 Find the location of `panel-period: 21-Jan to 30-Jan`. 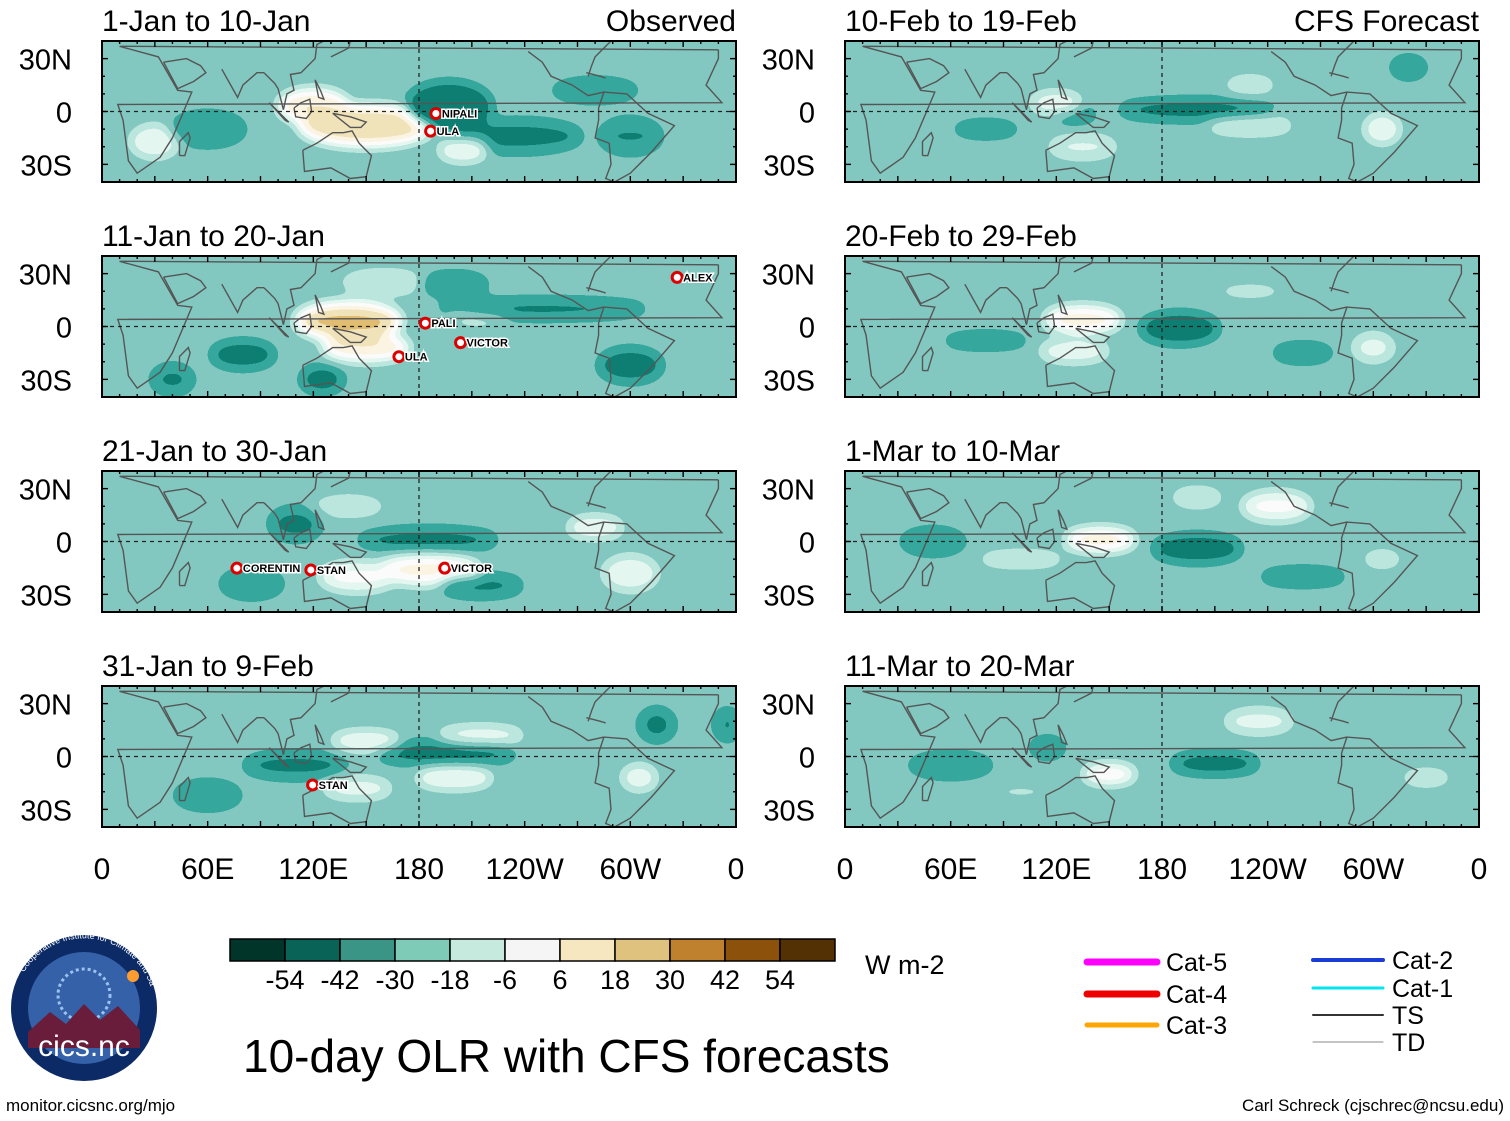

panel-period: 21-Jan to 30-Jan is located at coordinates (214, 451).